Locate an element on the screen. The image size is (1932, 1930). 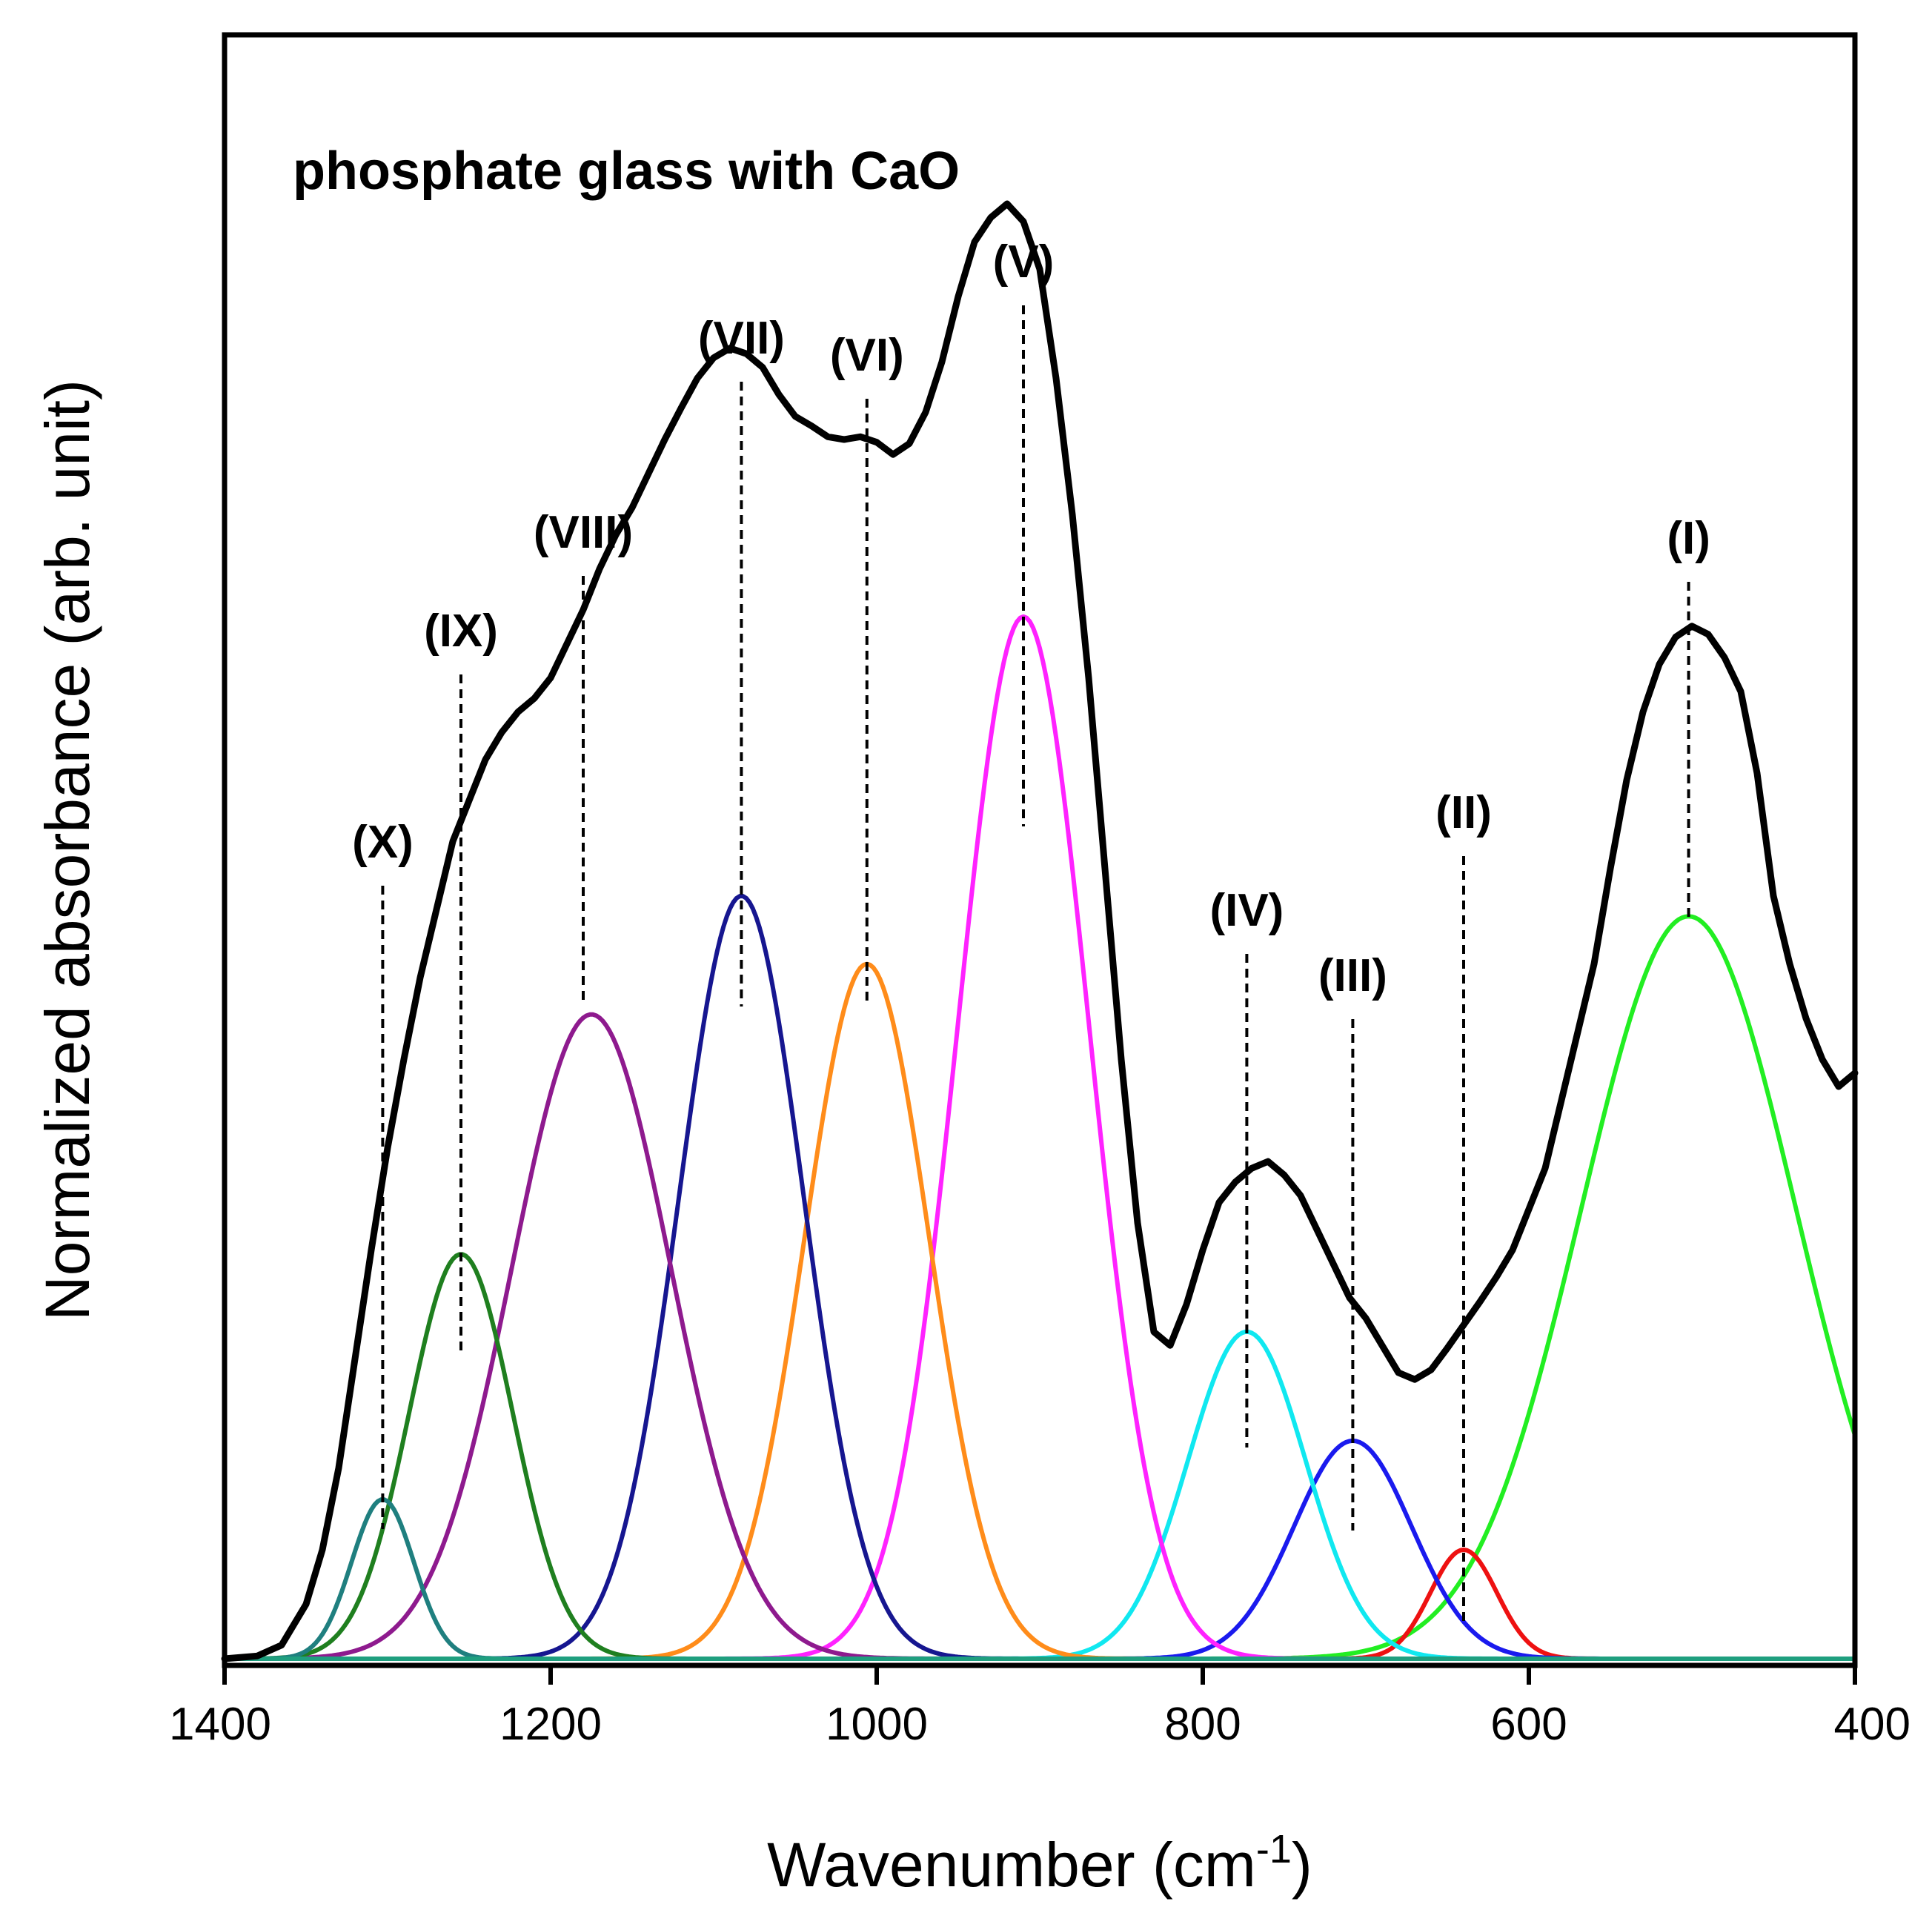
band-label-8: (VIII) is located at coordinates (583, 532).